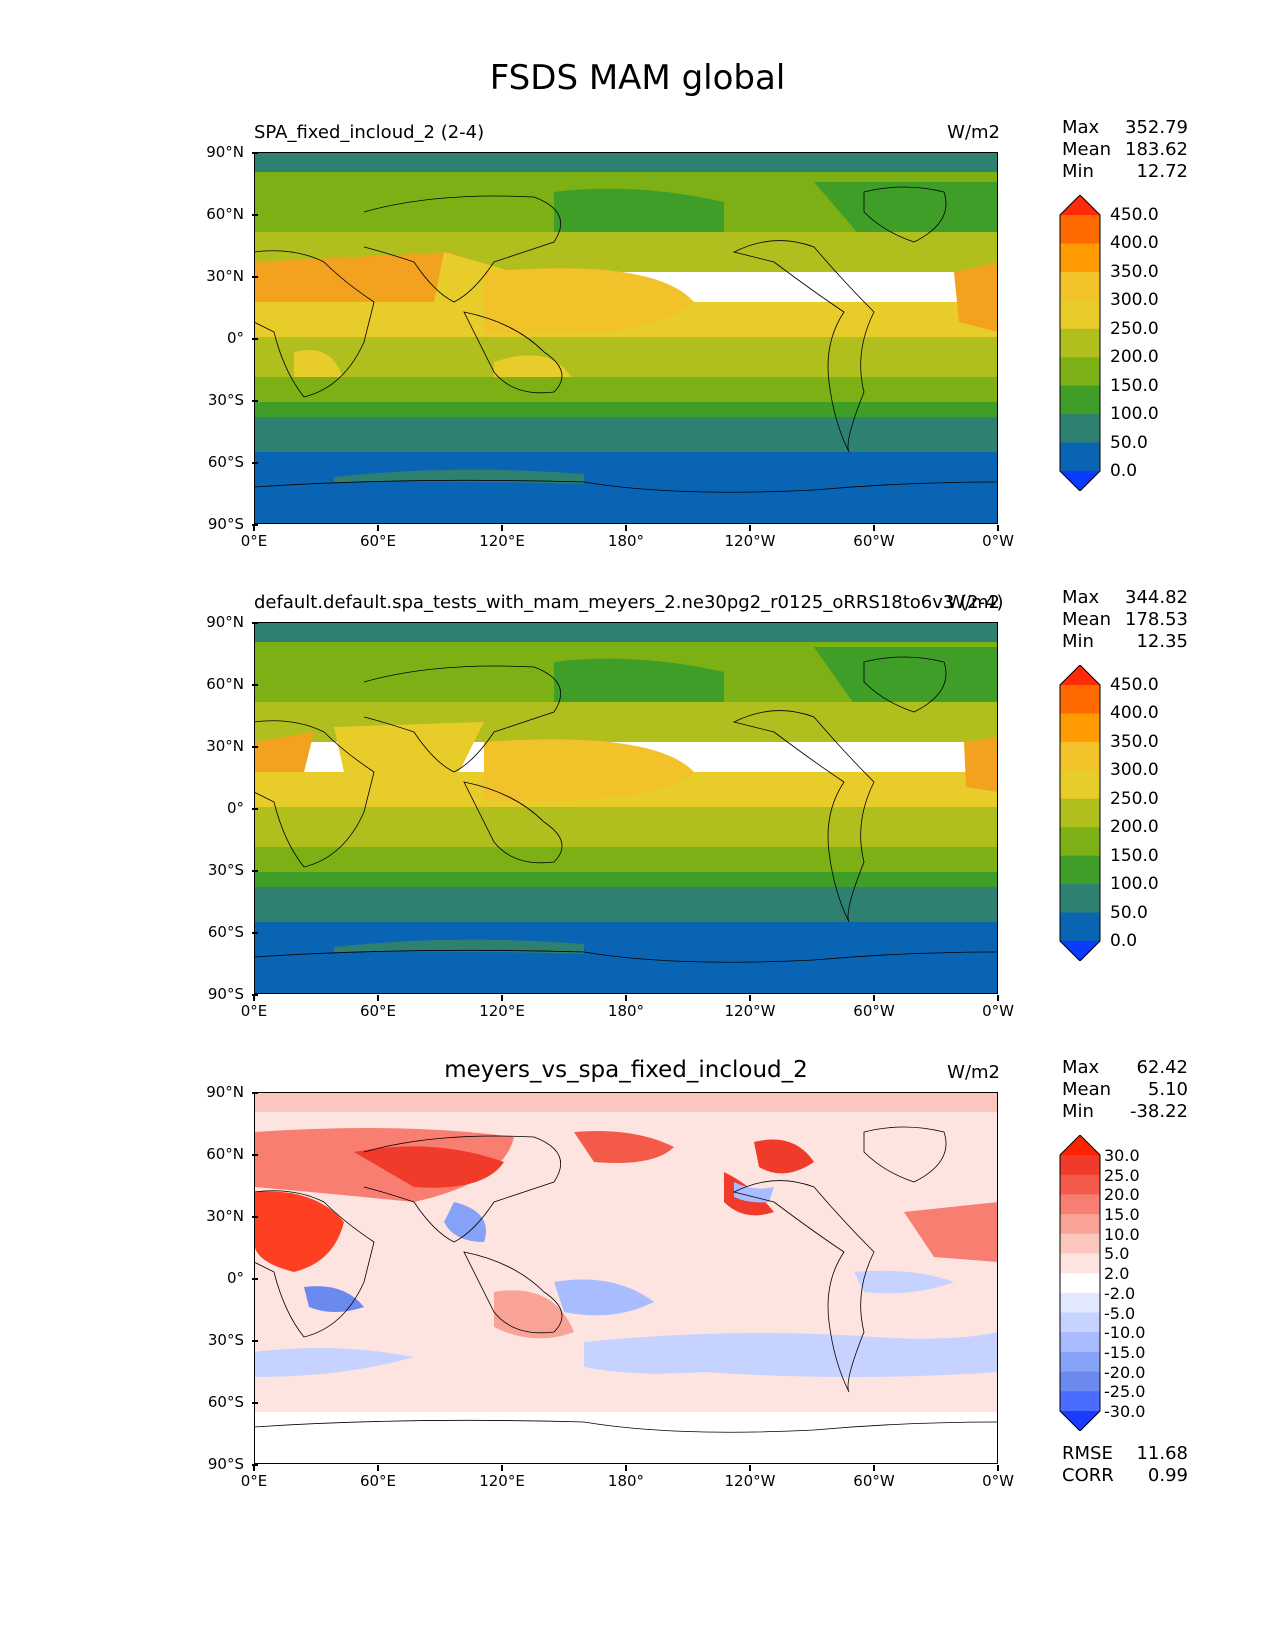 This screenshot has height=1650, width=1275. Describe the element at coordinates (637, 78) in the screenshot. I see `figure-title: FSDS MAM global` at that location.